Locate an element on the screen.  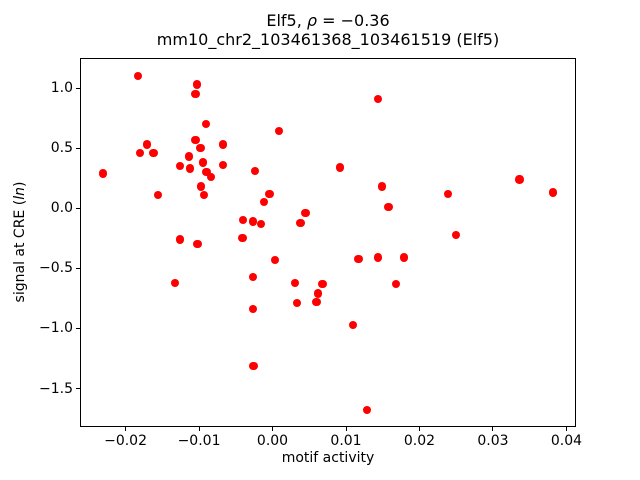
chart-title: Elf5, ρ = −0.36 is located at coordinates (328, 20).